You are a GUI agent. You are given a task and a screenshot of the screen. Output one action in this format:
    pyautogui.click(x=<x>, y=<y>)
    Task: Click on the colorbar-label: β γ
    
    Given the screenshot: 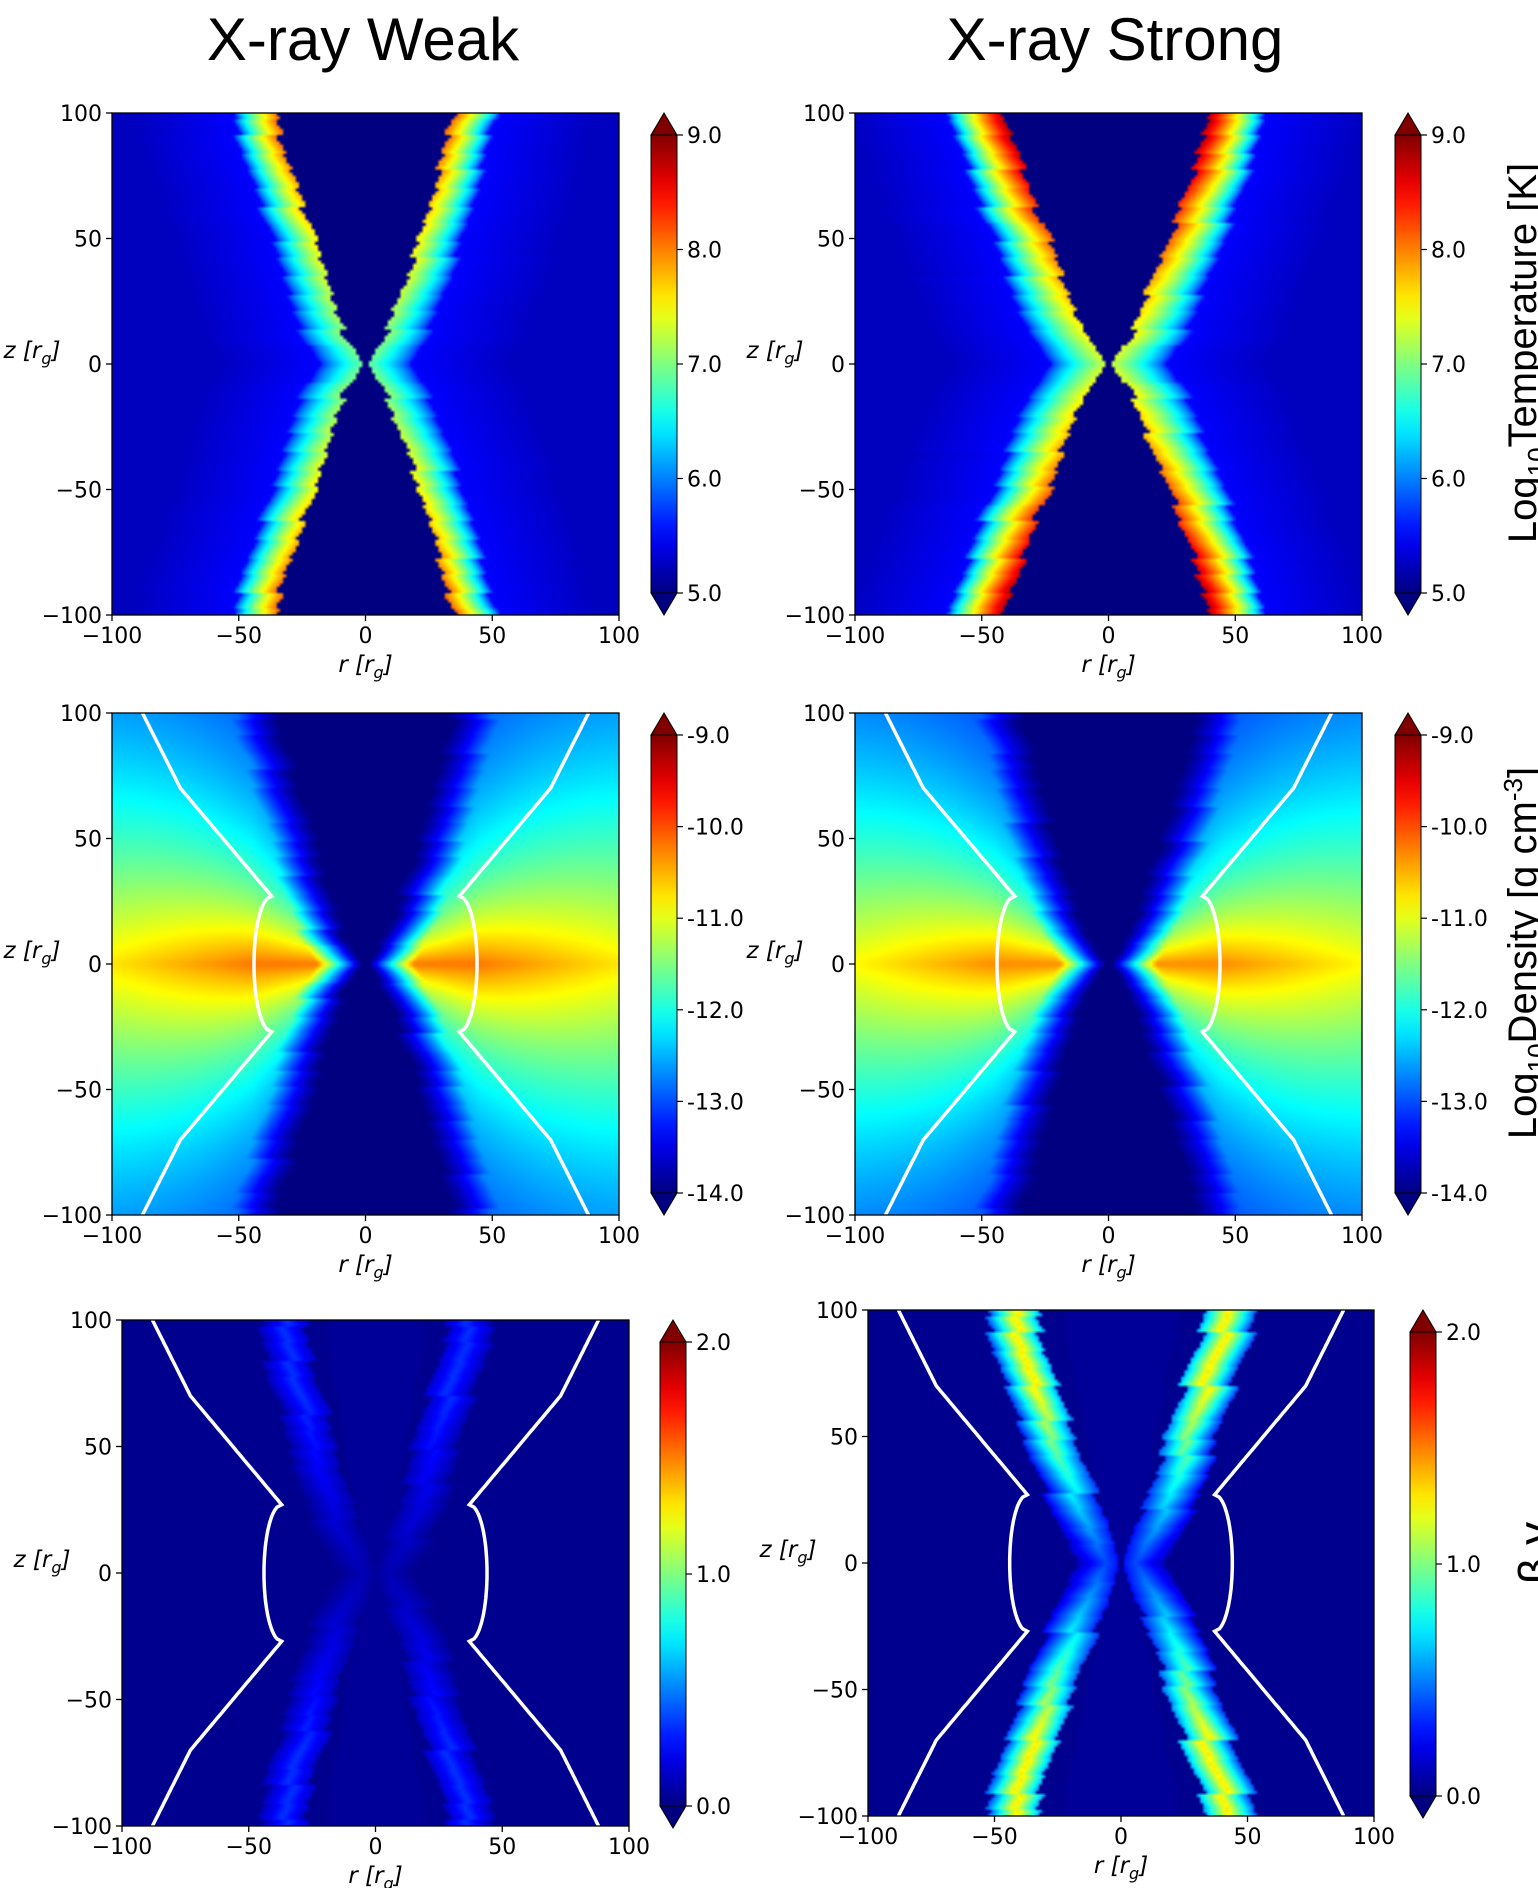 What is the action you would take?
    pyautogui.click(x=1523, y=1553)
    